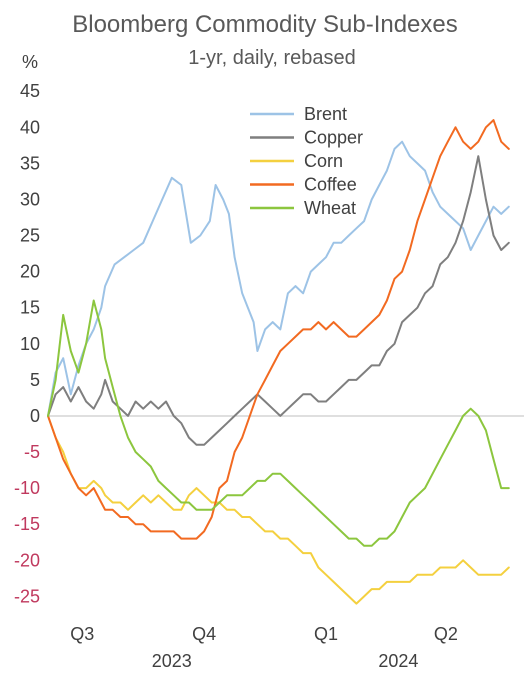 This screenshot has height=683, width=531. I want to click on y-tick-label: 20, so click(30, 272).